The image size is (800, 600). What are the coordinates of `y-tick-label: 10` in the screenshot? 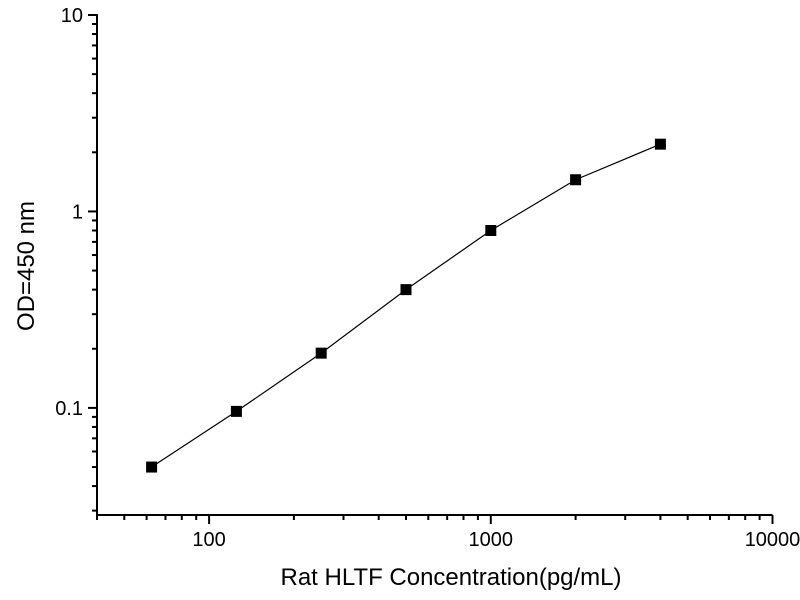 It's located at (72, 16).